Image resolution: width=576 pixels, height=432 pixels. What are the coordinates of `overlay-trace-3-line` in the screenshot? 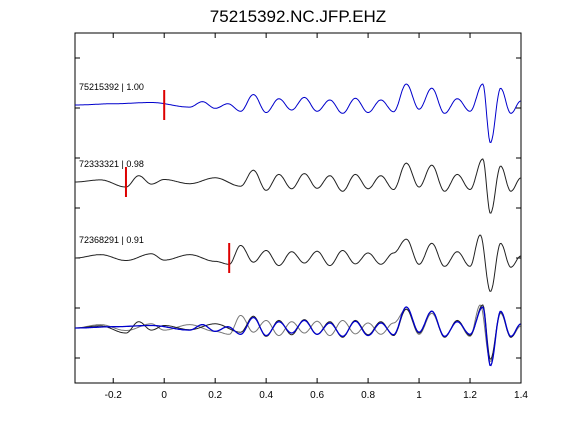 It's located at (298, 333).